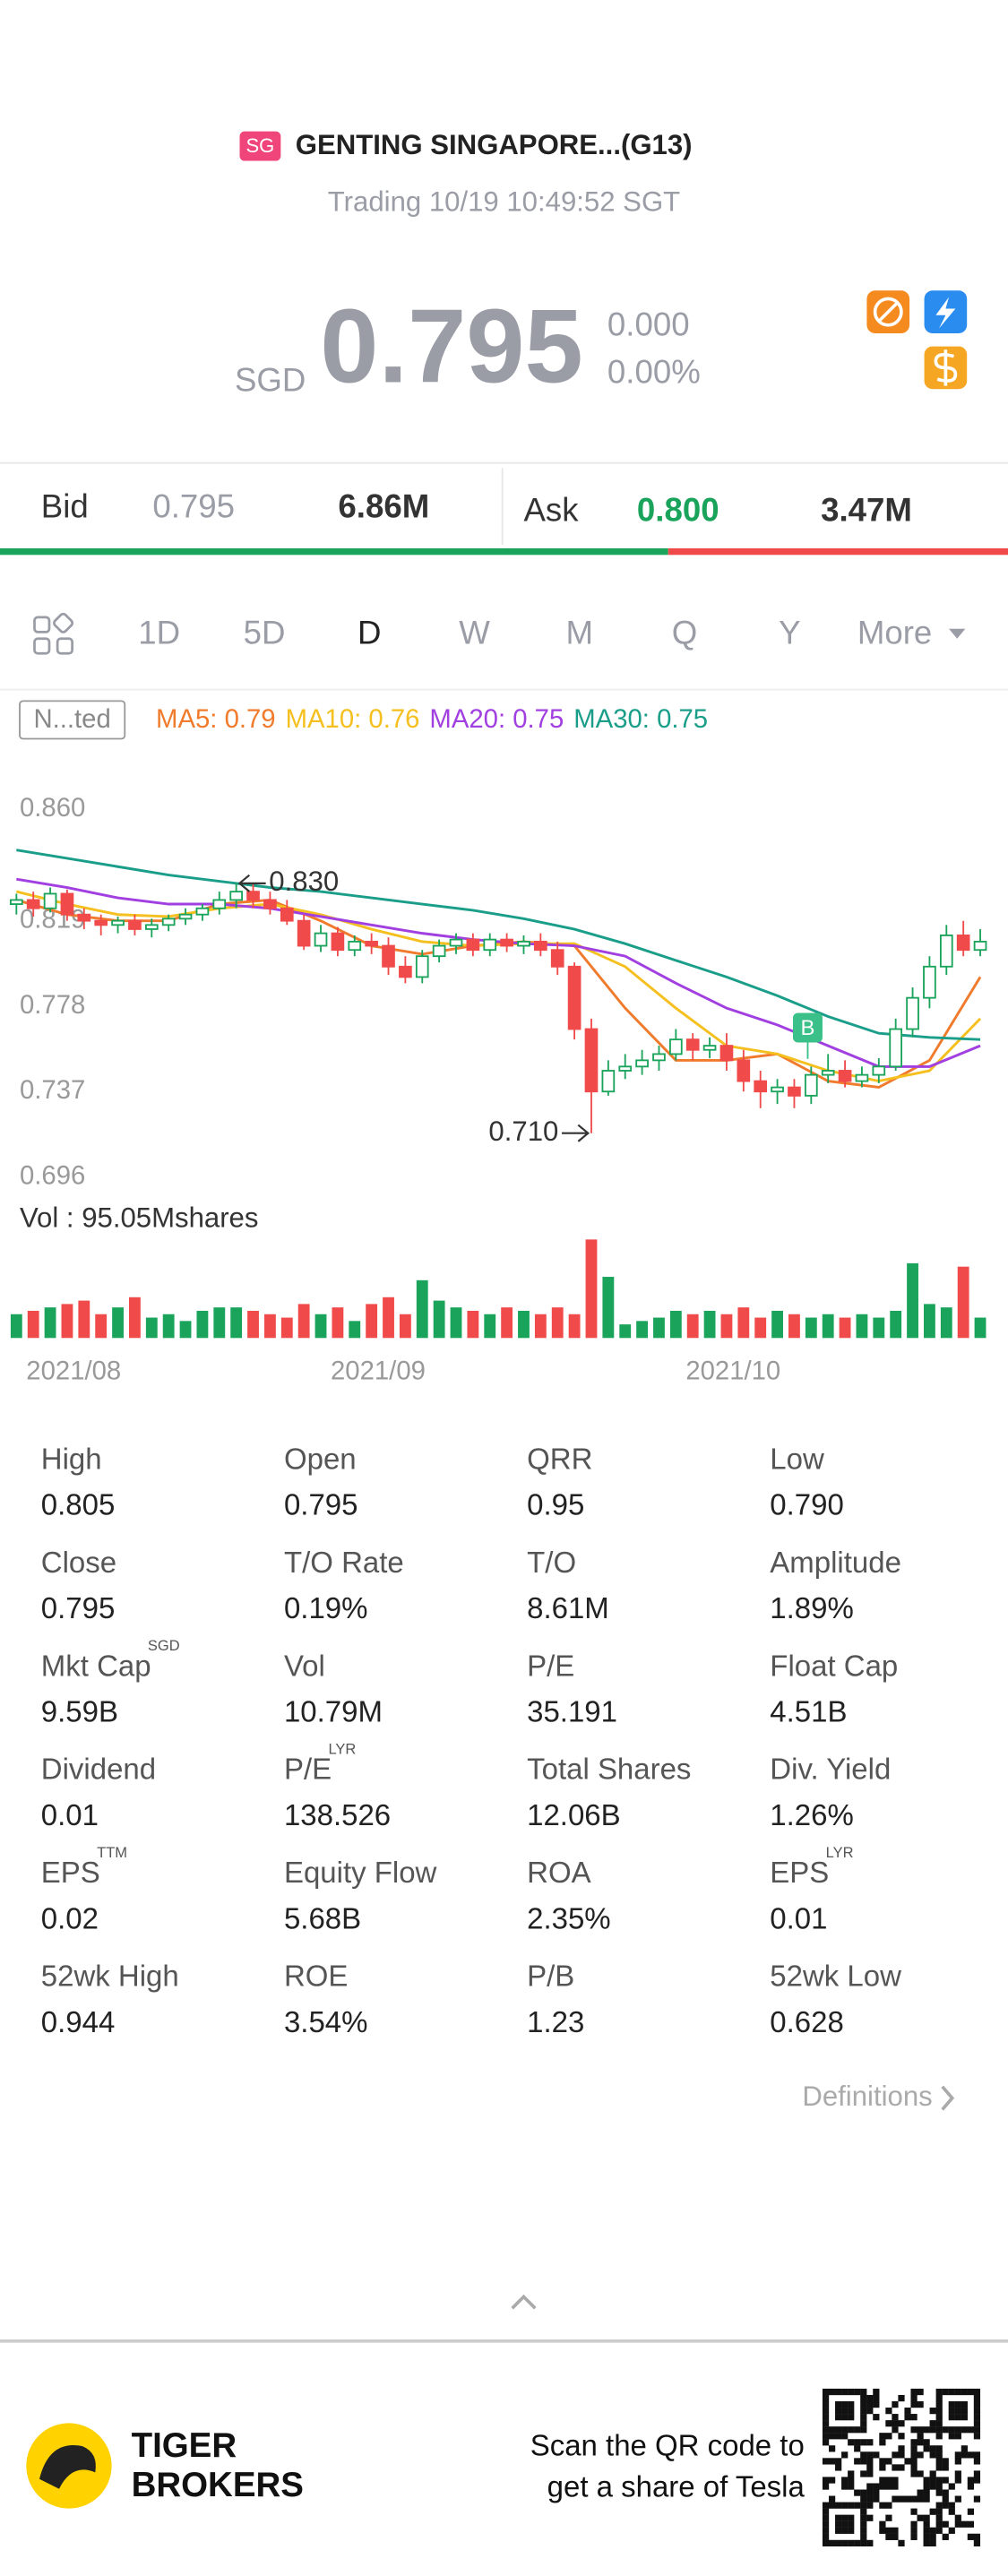  What do you see at coordinates (555, 2022) in the screenshot?
I see `stat-value: 1.23` at bounding box center [555, 2022].